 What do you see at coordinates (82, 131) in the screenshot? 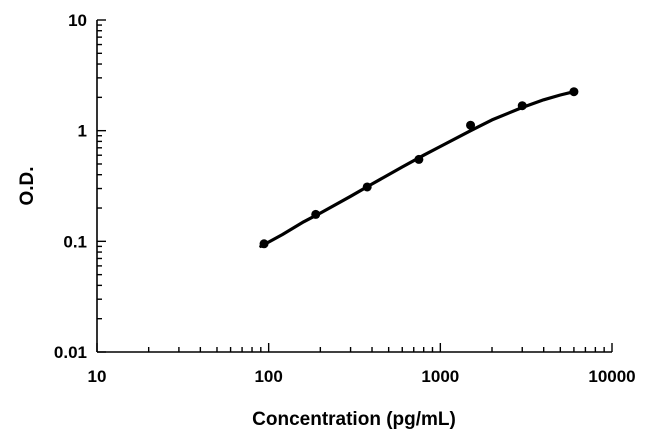
I see `y-tick-label: 1` at bounding box center [82, 131].